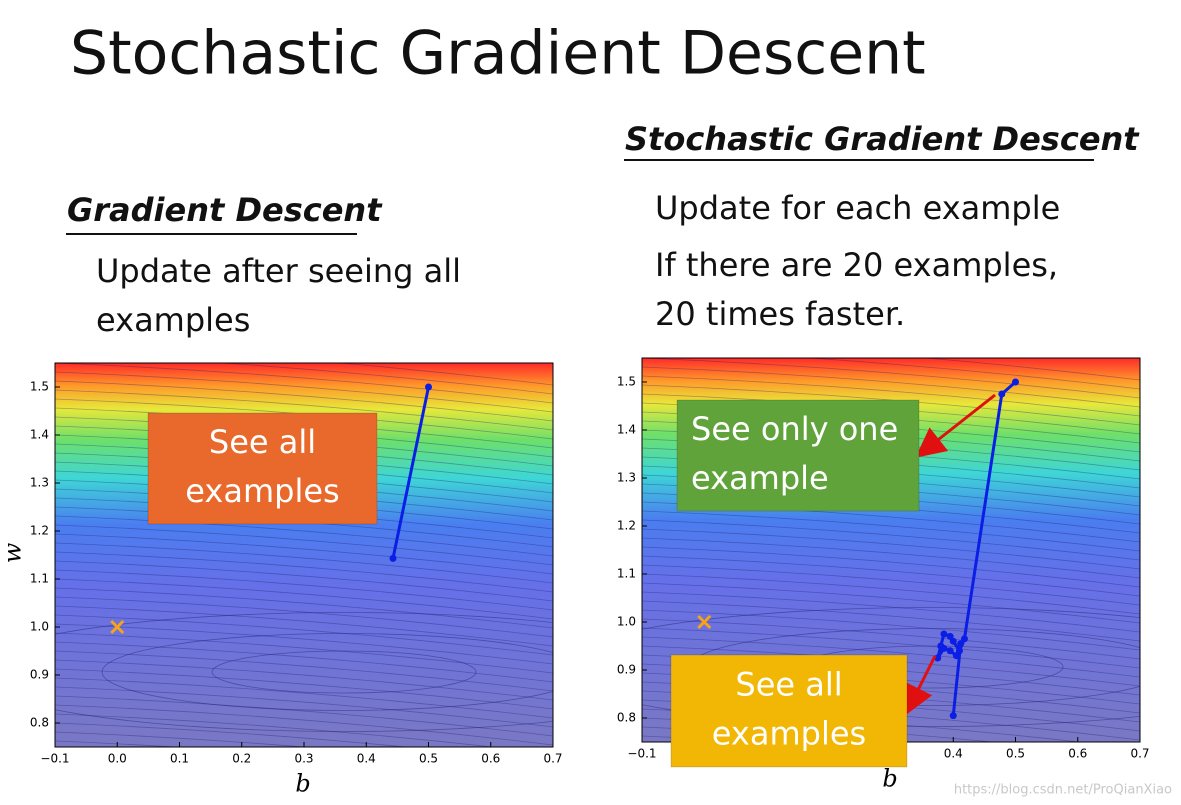 Image resolution: width=1181 pixels, height=805 pixels. I want to click on body-text: examples, so click(173, 320).